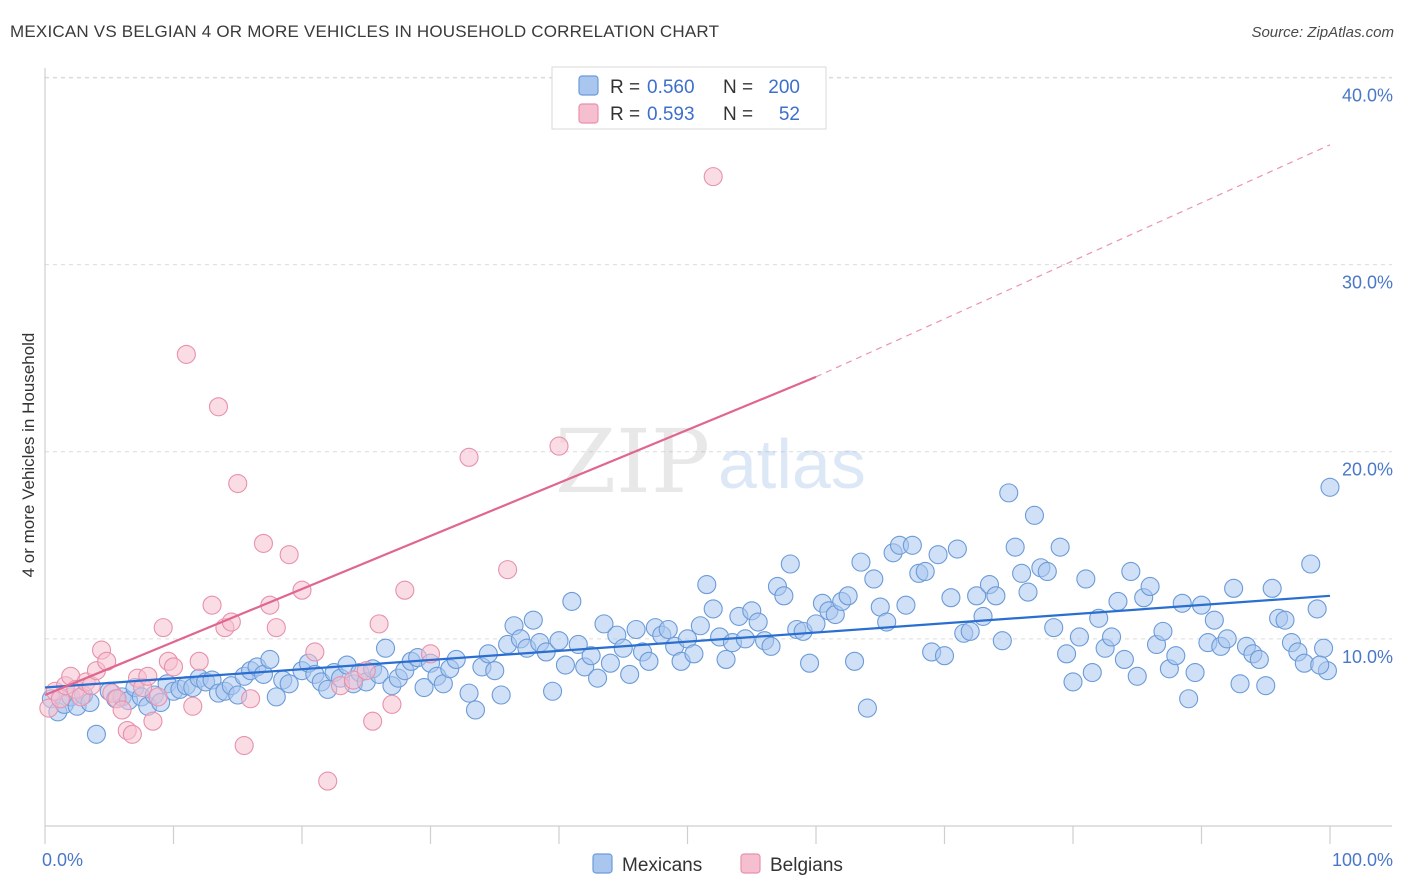 The image size is (1406, 892). Describe the element at coordinates (1073, 261) in the screenshot. I see `belgians-trend-extension` at that location.